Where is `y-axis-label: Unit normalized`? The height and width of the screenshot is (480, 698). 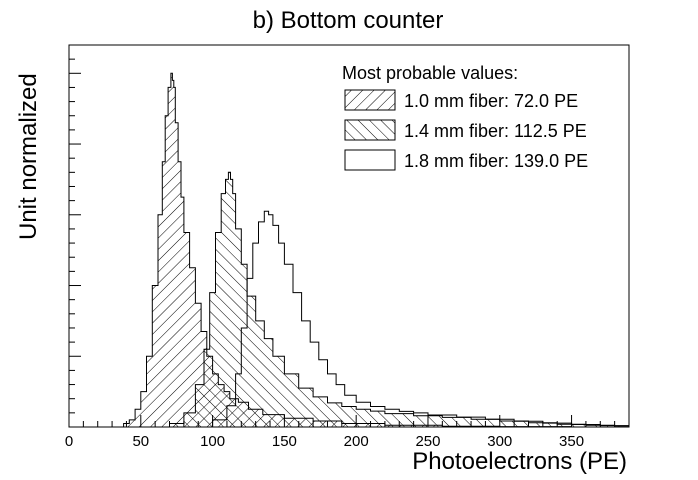
y-axis-label: Unit normalized is located at coordinates (28, 156).